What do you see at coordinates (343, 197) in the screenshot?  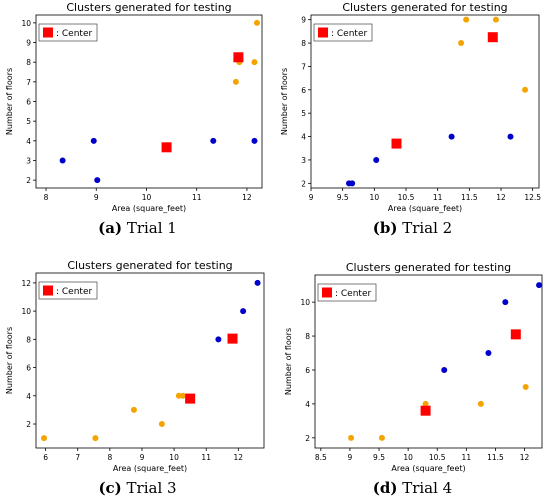 I see `x-tick-label: 9.5` at bounding box center [343, 197].